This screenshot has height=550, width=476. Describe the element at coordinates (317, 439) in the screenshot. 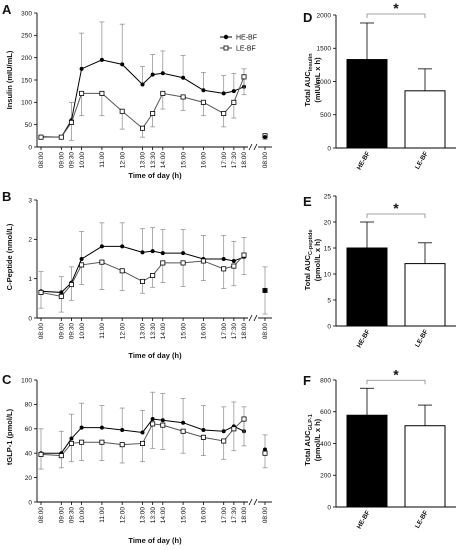

I see `panel-f-y-axis-units: (pmol/L x h)` at that location.